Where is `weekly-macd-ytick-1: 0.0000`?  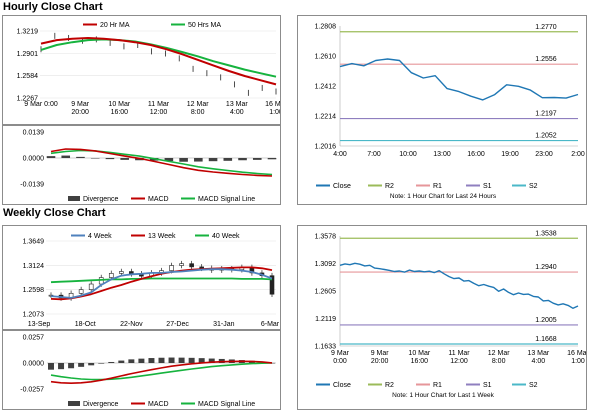 weekly-macd-ytick-1: 0.0000 is located at coordinates (34, 364).